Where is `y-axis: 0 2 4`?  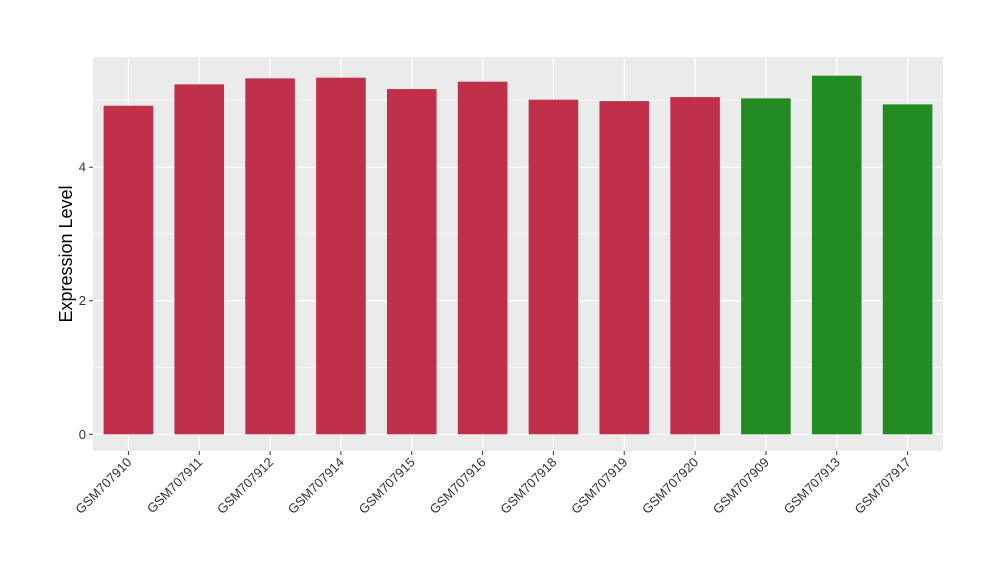
y-axis: 0 2 4 is located at coordinates (86, 301).